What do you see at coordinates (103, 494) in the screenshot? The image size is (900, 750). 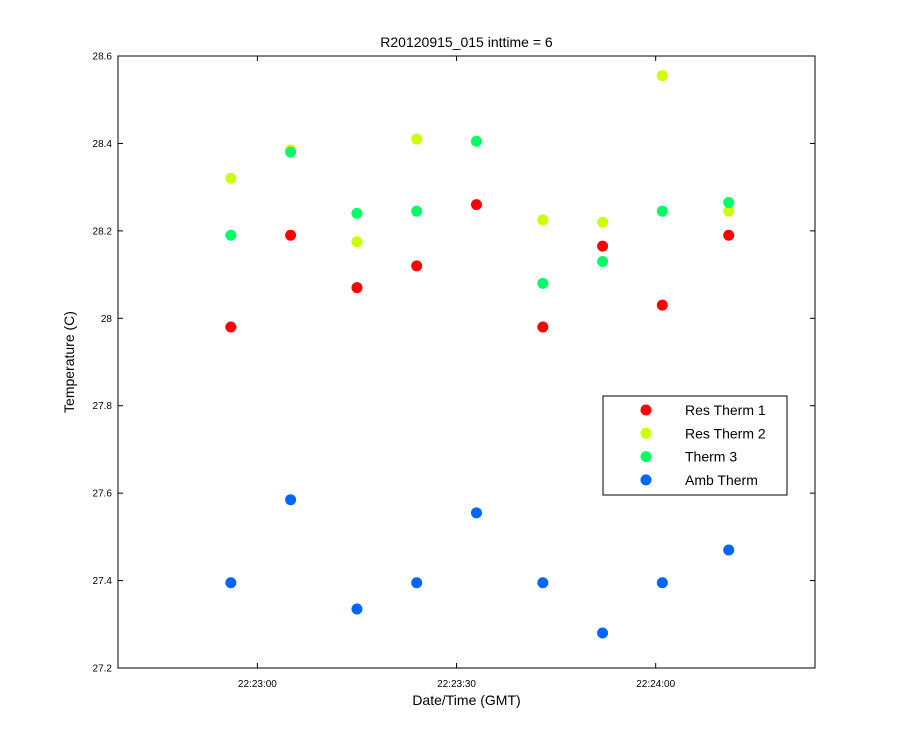 I see `y-tick-label: 27.6` at bounding box center [103, 494].